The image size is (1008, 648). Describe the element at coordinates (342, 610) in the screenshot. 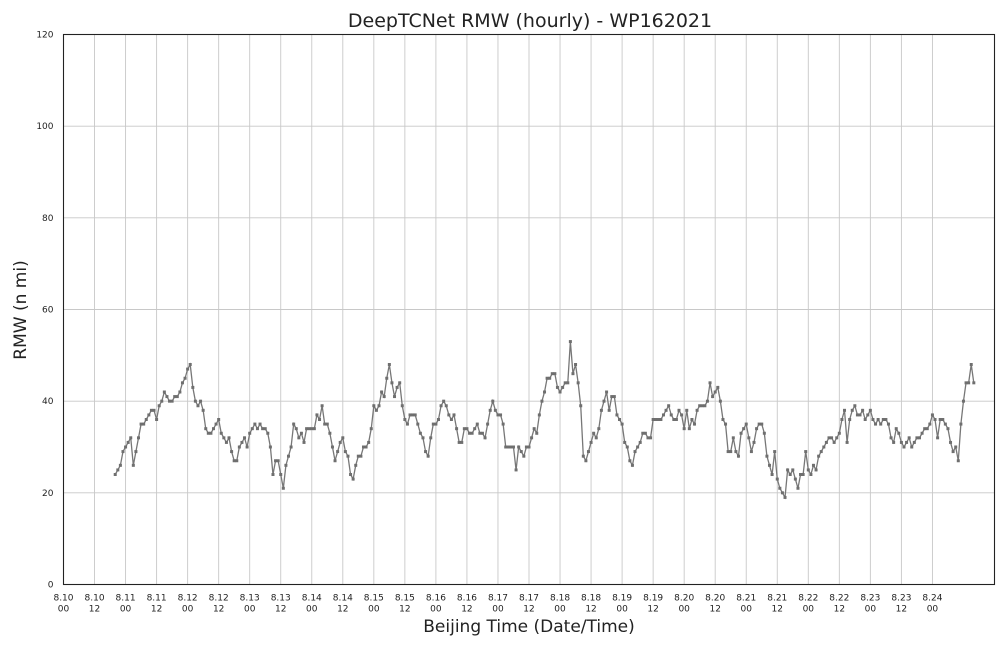

I see `x-tick-hour: 12` at that location.